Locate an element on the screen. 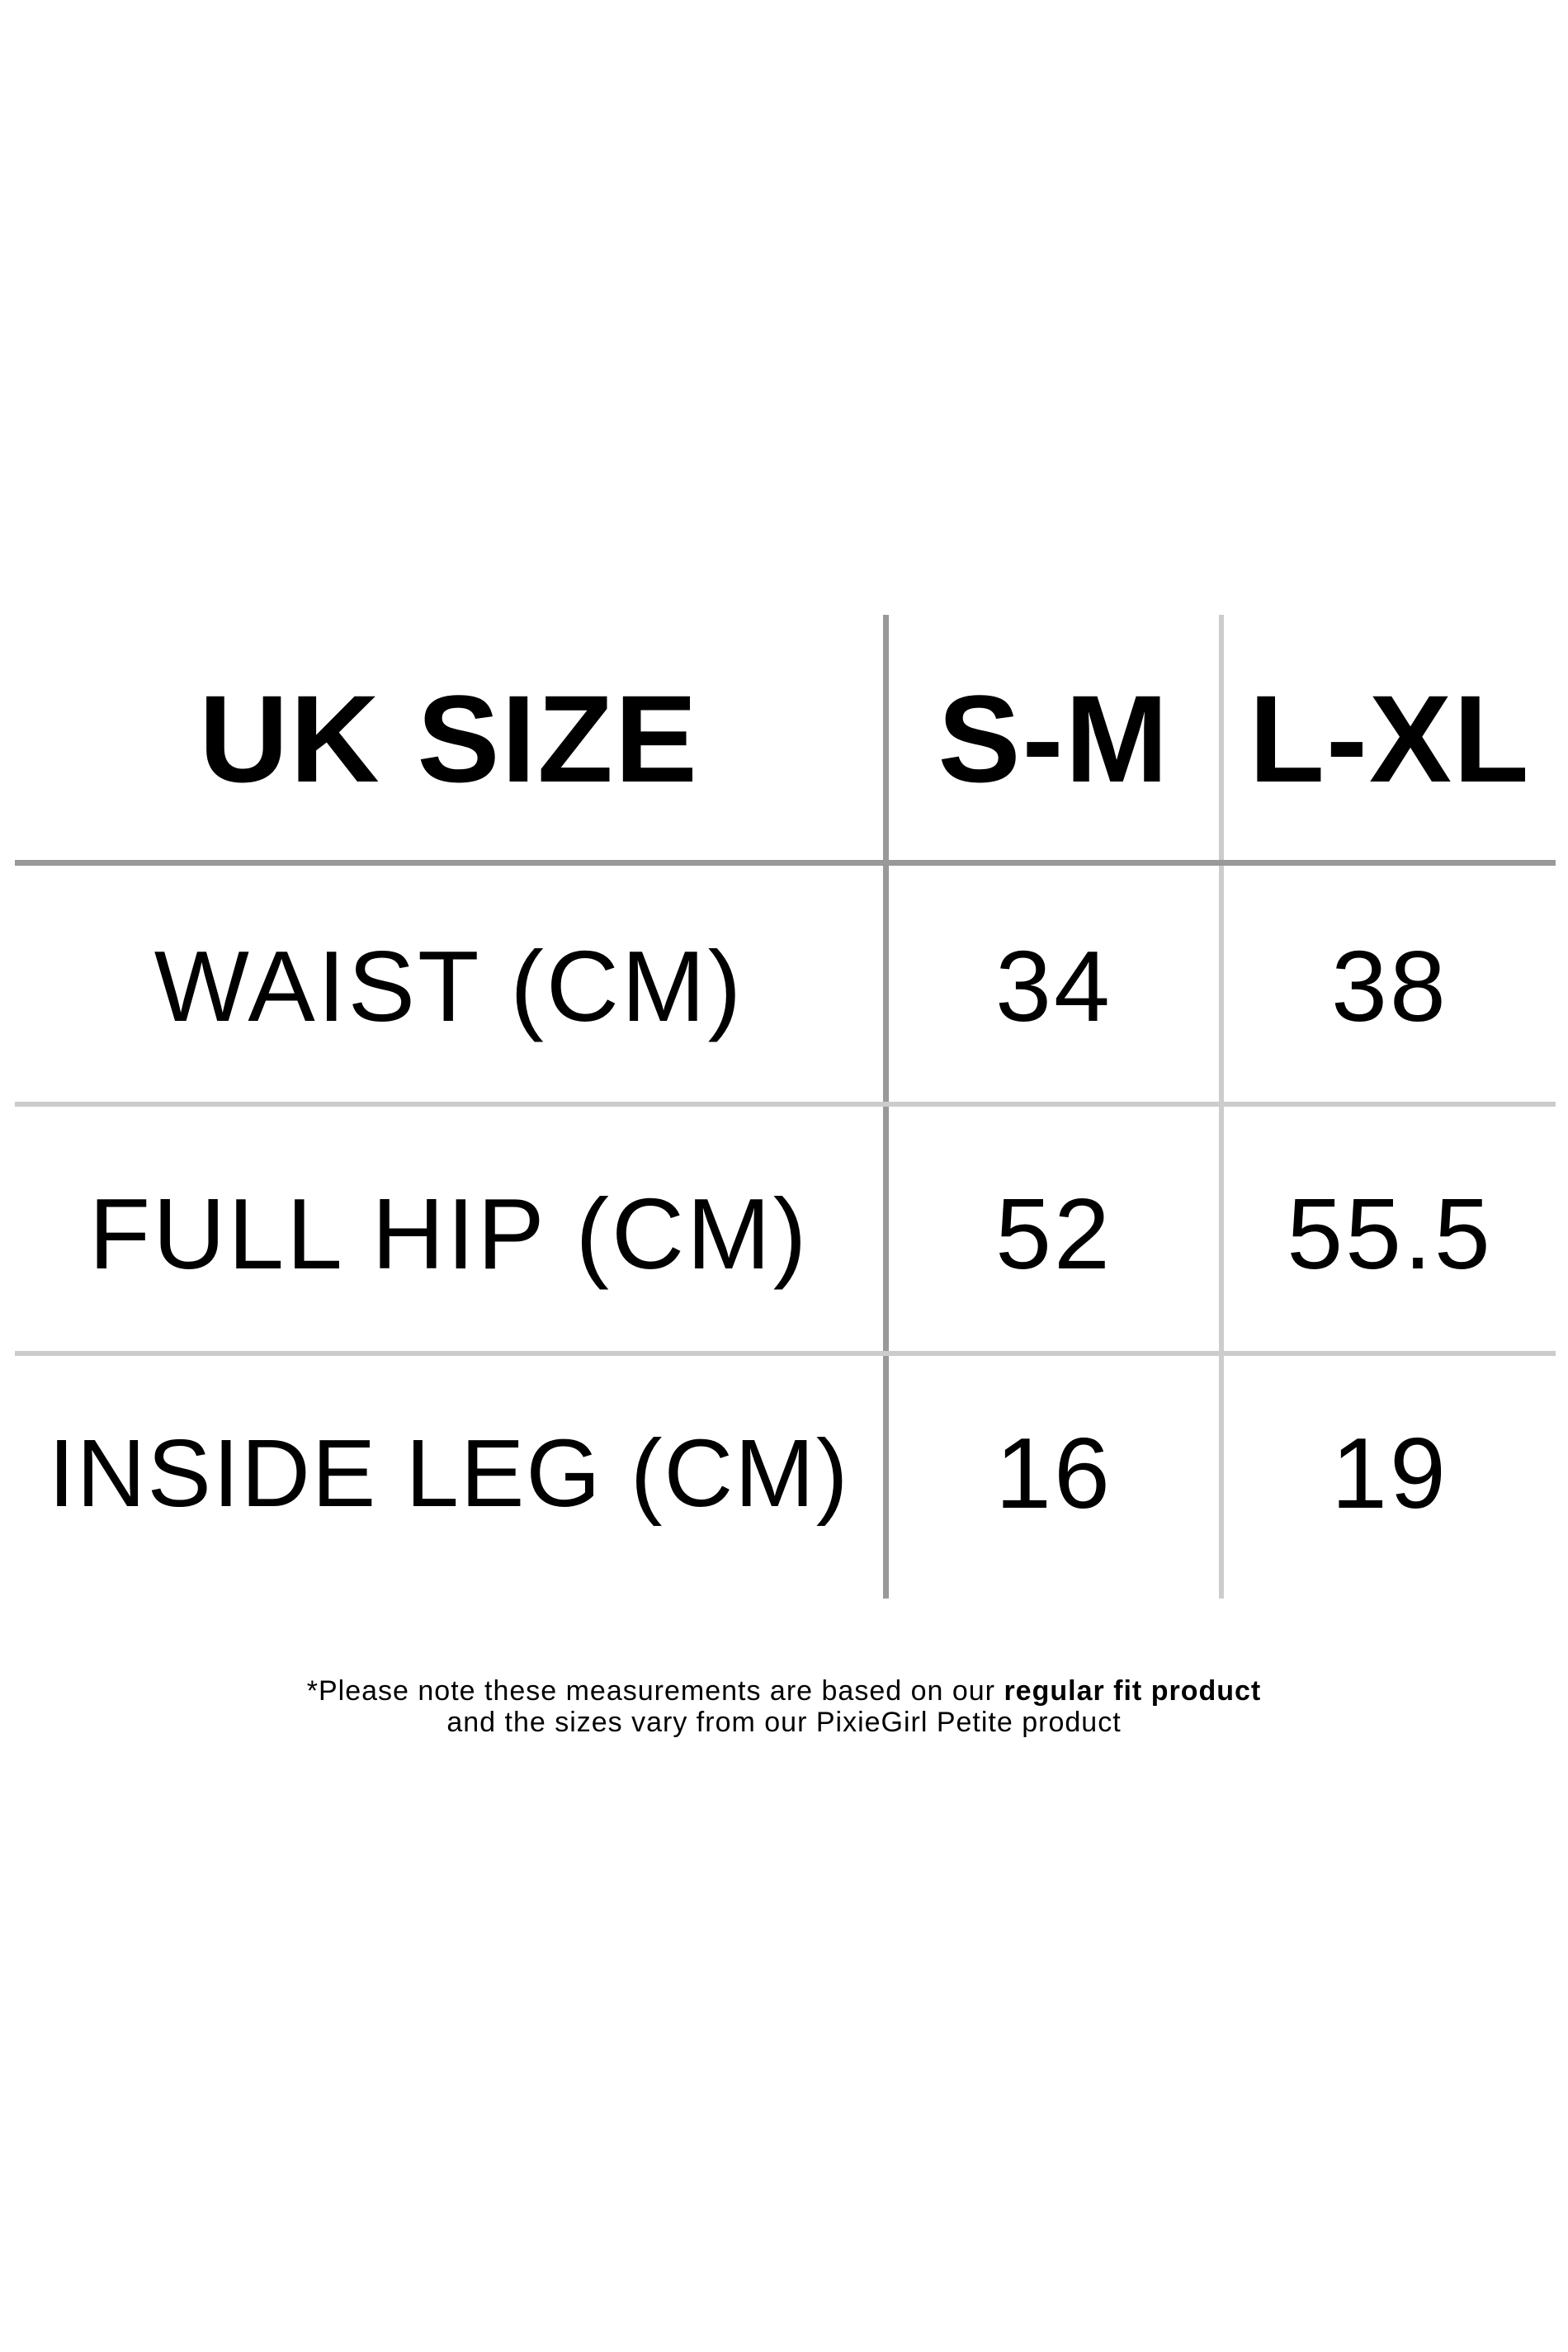  row-label-full-hip: FULL HIP (CM) is located at coordinates (449, 1234).